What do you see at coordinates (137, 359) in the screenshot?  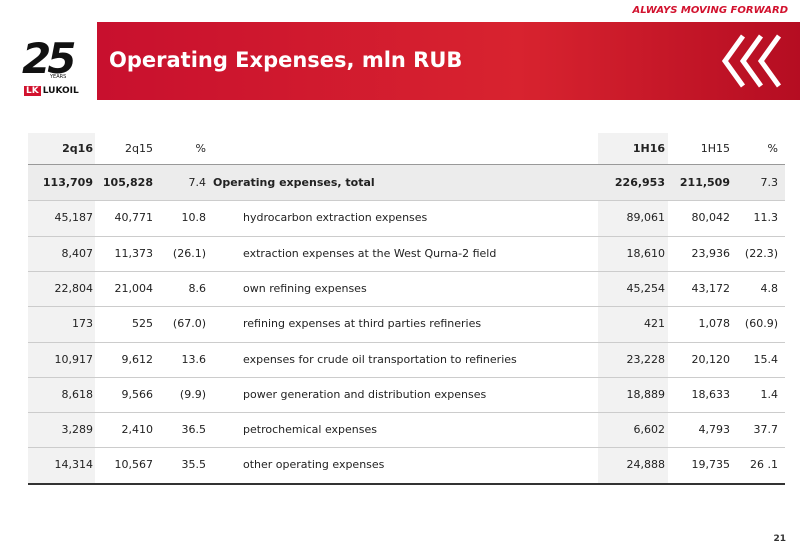 I see `cell-value: 9,612` at bounding box center [137, 359].